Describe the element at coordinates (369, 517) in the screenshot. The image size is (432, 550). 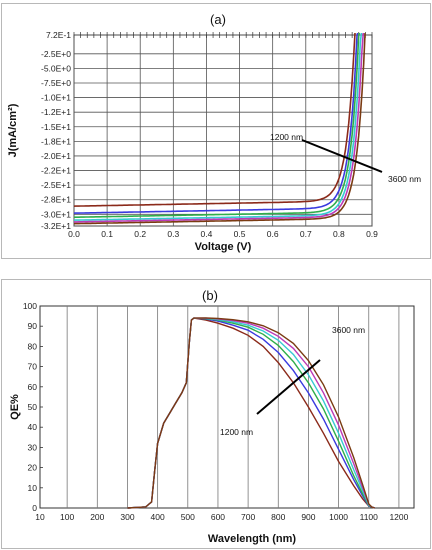
I see `x-tick-label: 1100` at that location.